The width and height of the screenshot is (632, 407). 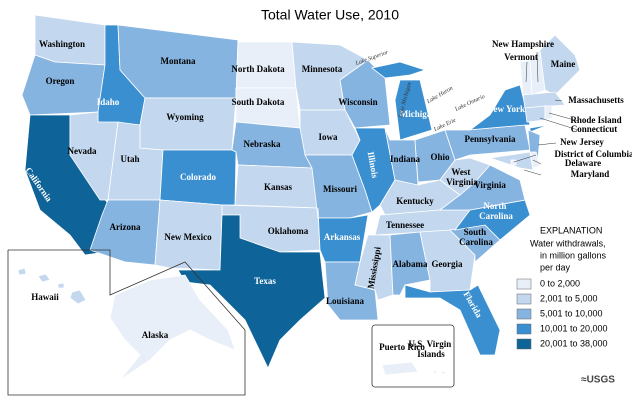 I want to click on state-label: Pennsylvania, so click(x=490, y=139).